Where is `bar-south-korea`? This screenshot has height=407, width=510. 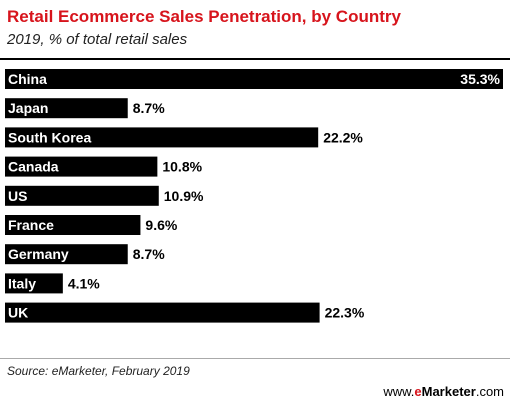
bar-south-korea is located at coordinates (162, 137).